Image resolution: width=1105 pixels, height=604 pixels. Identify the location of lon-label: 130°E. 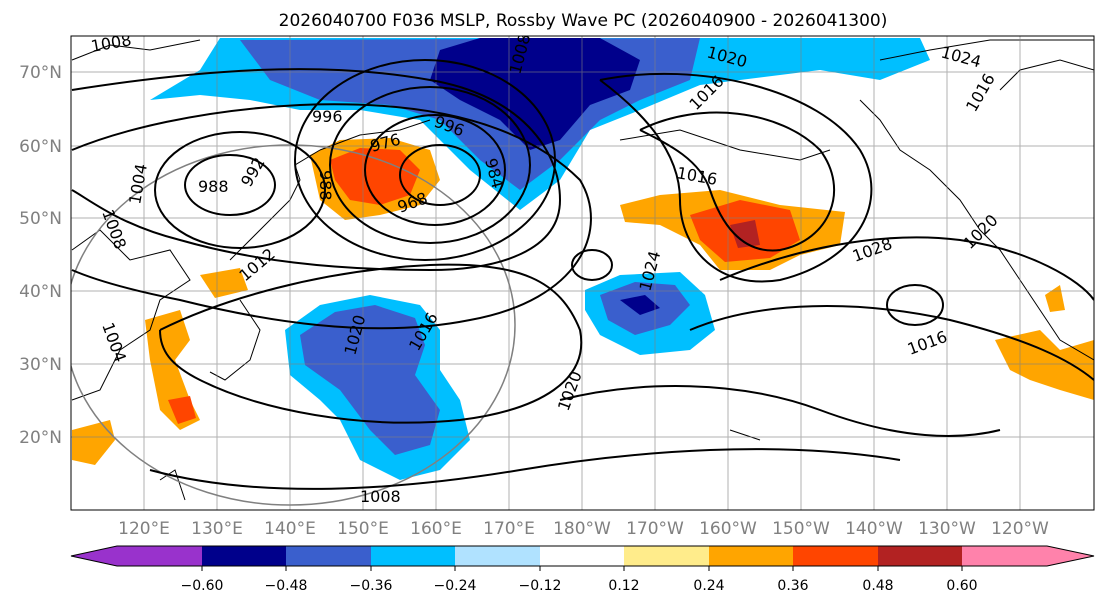
(217, 529).